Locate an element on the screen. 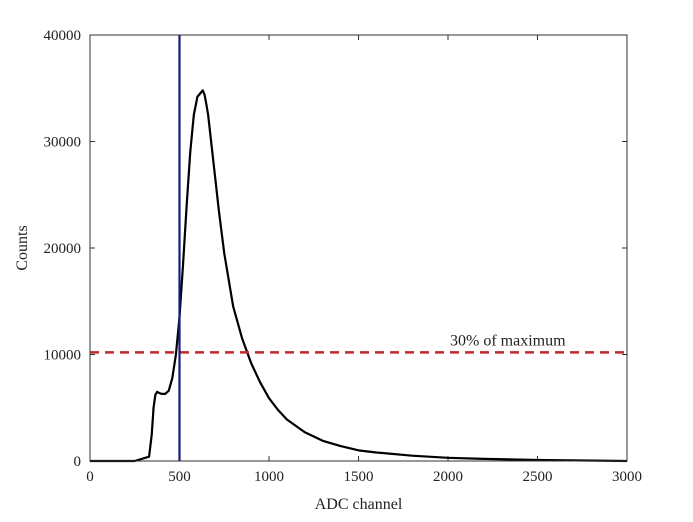  y-tick-label: 40000 is located at coordinates (63, 36).